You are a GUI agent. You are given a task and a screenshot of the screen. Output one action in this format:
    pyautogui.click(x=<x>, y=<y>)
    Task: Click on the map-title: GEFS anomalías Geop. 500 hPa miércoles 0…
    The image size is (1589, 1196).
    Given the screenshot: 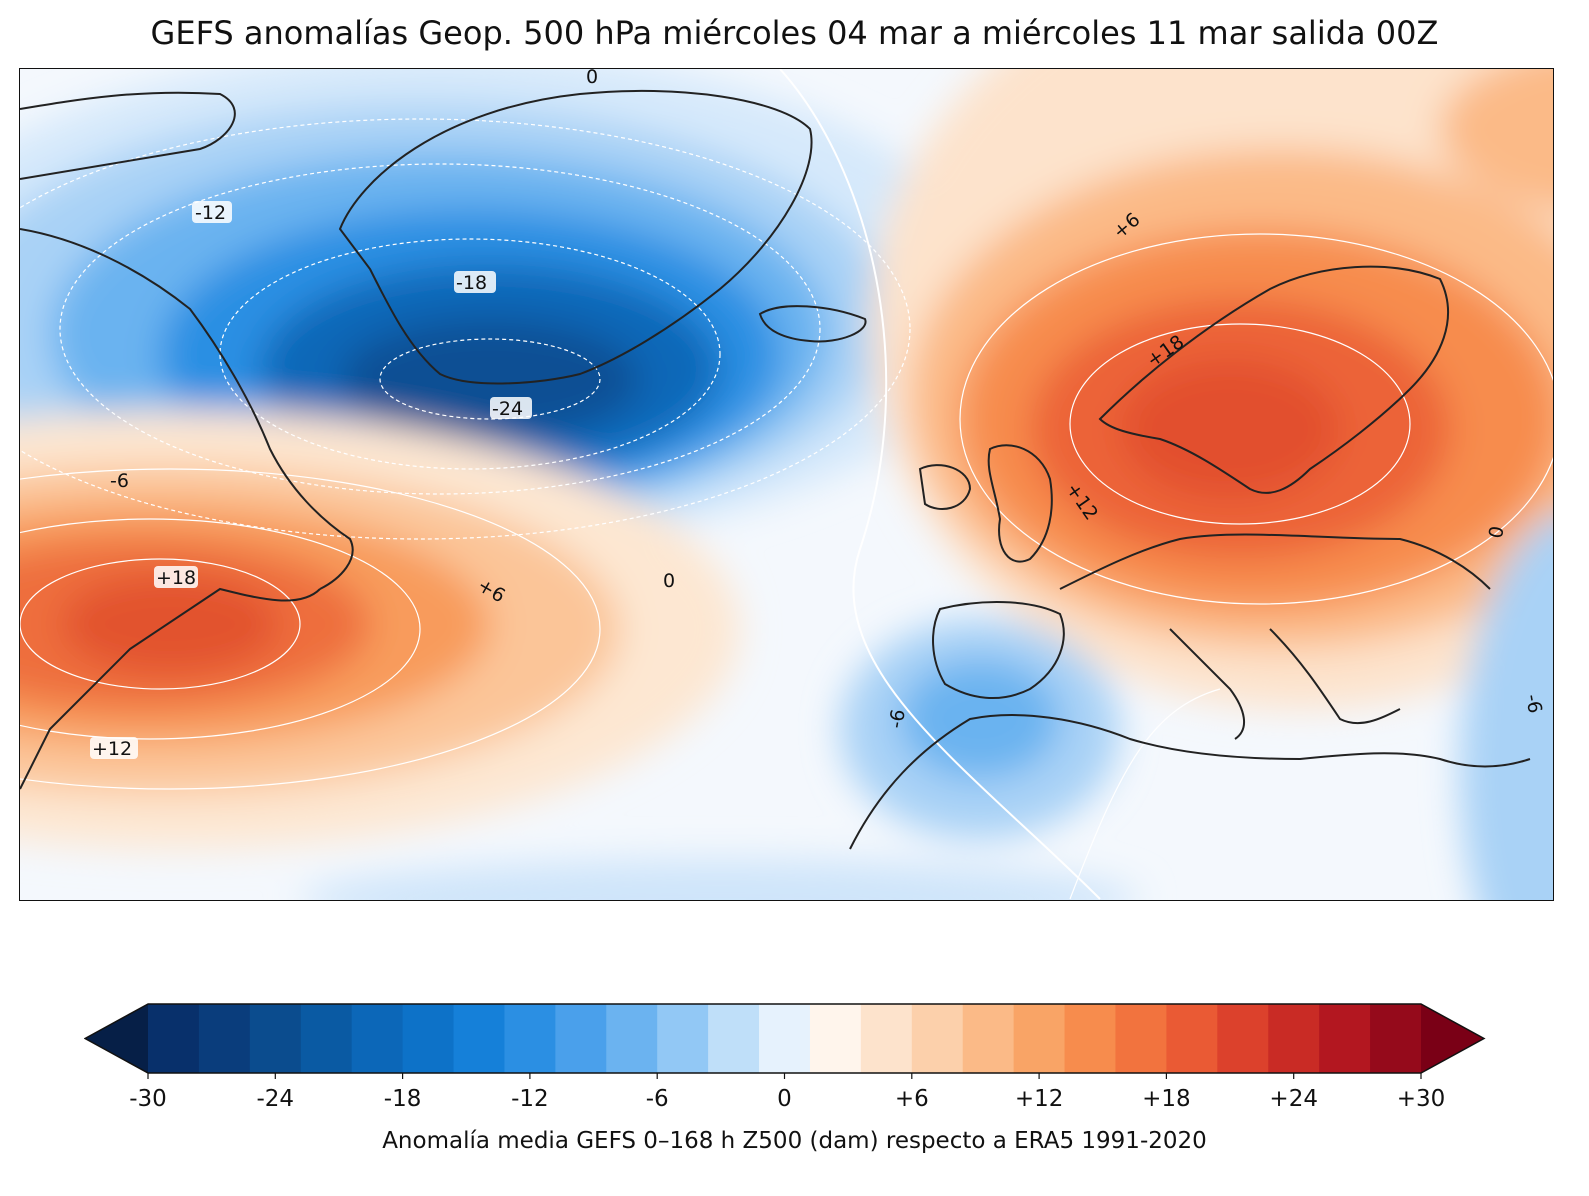 What is the action you would take?
    pyautogui.click(x=794, y=33)
    